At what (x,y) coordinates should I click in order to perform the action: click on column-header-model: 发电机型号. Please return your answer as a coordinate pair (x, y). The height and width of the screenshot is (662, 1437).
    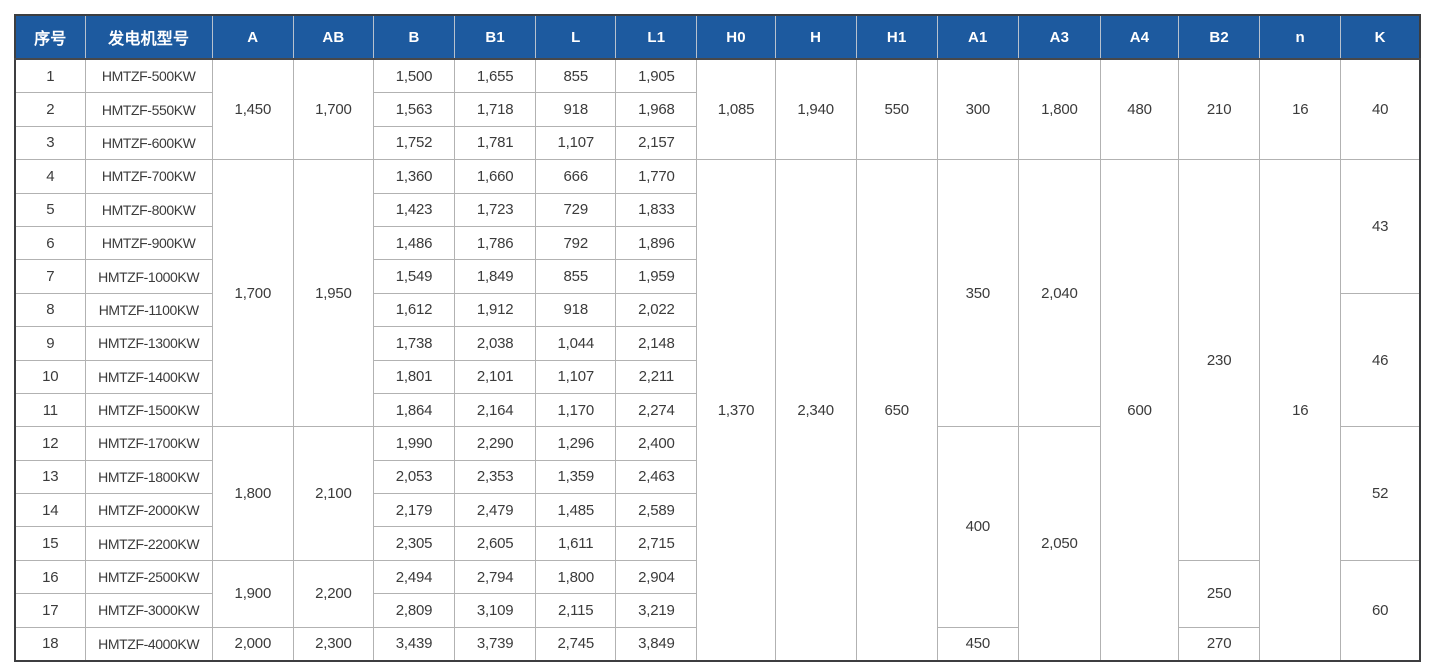
    Looking at the image, I should click on (148, 37).